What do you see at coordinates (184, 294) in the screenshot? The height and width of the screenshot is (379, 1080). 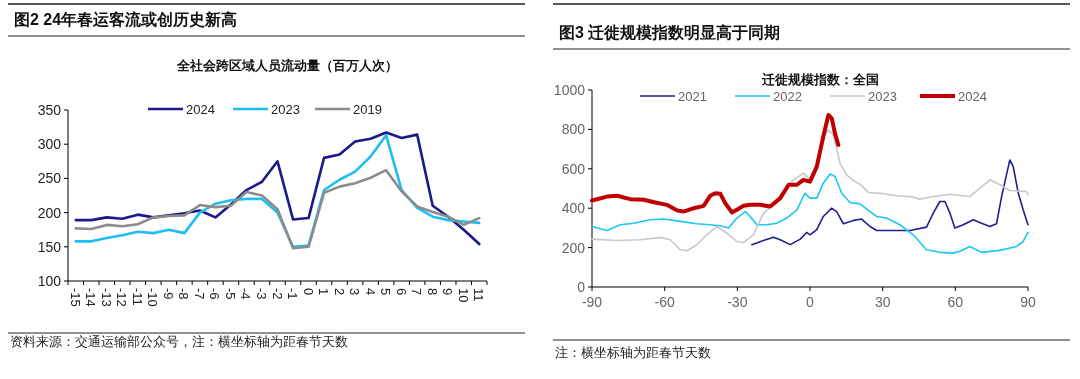 I see `x-tick-label: -8` at bounding box center [184, 294].